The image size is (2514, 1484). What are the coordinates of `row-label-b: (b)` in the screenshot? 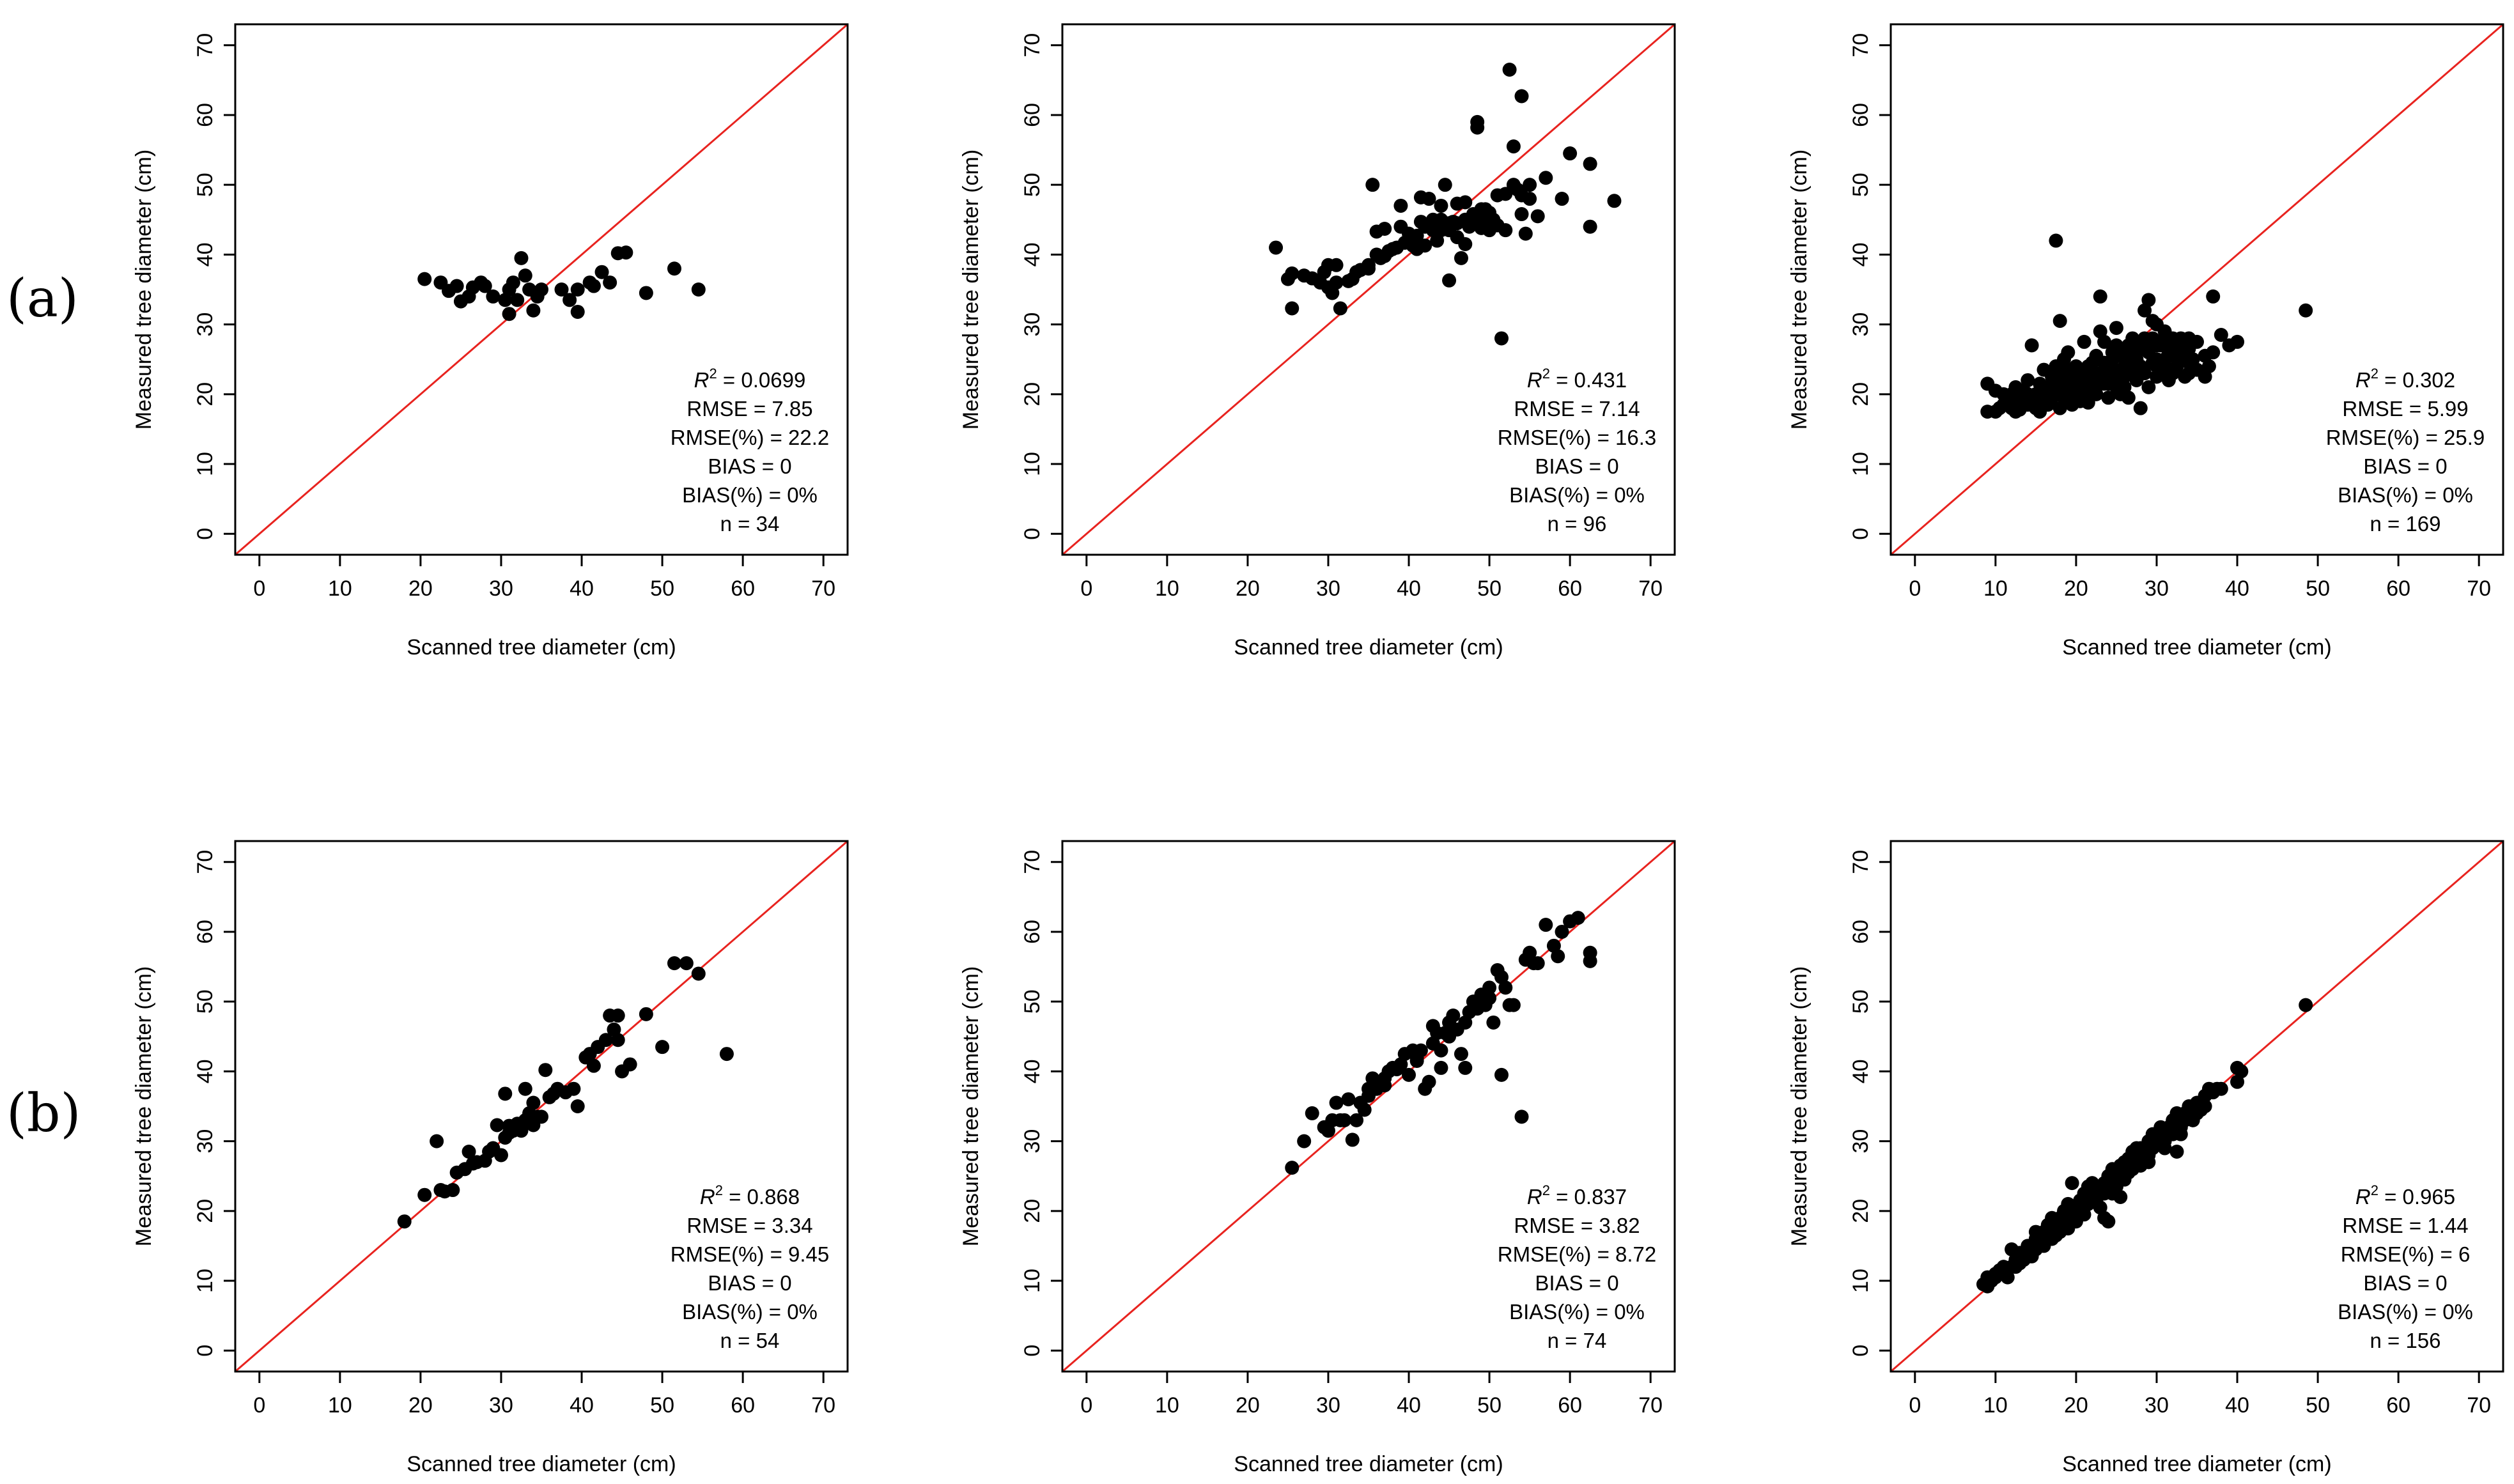 It's located at (43, 1114).